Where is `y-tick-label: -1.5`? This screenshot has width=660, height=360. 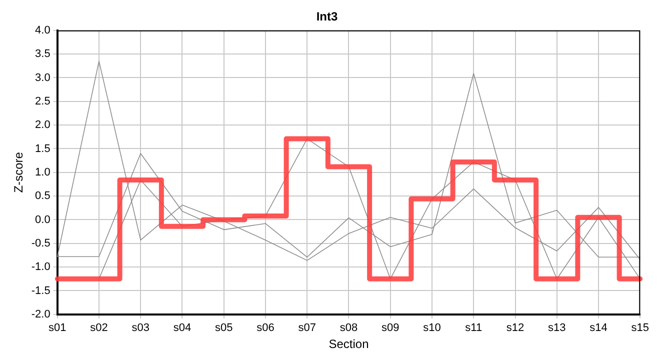
y-tick-label: -1.5 is located at coordinates (40, 290).